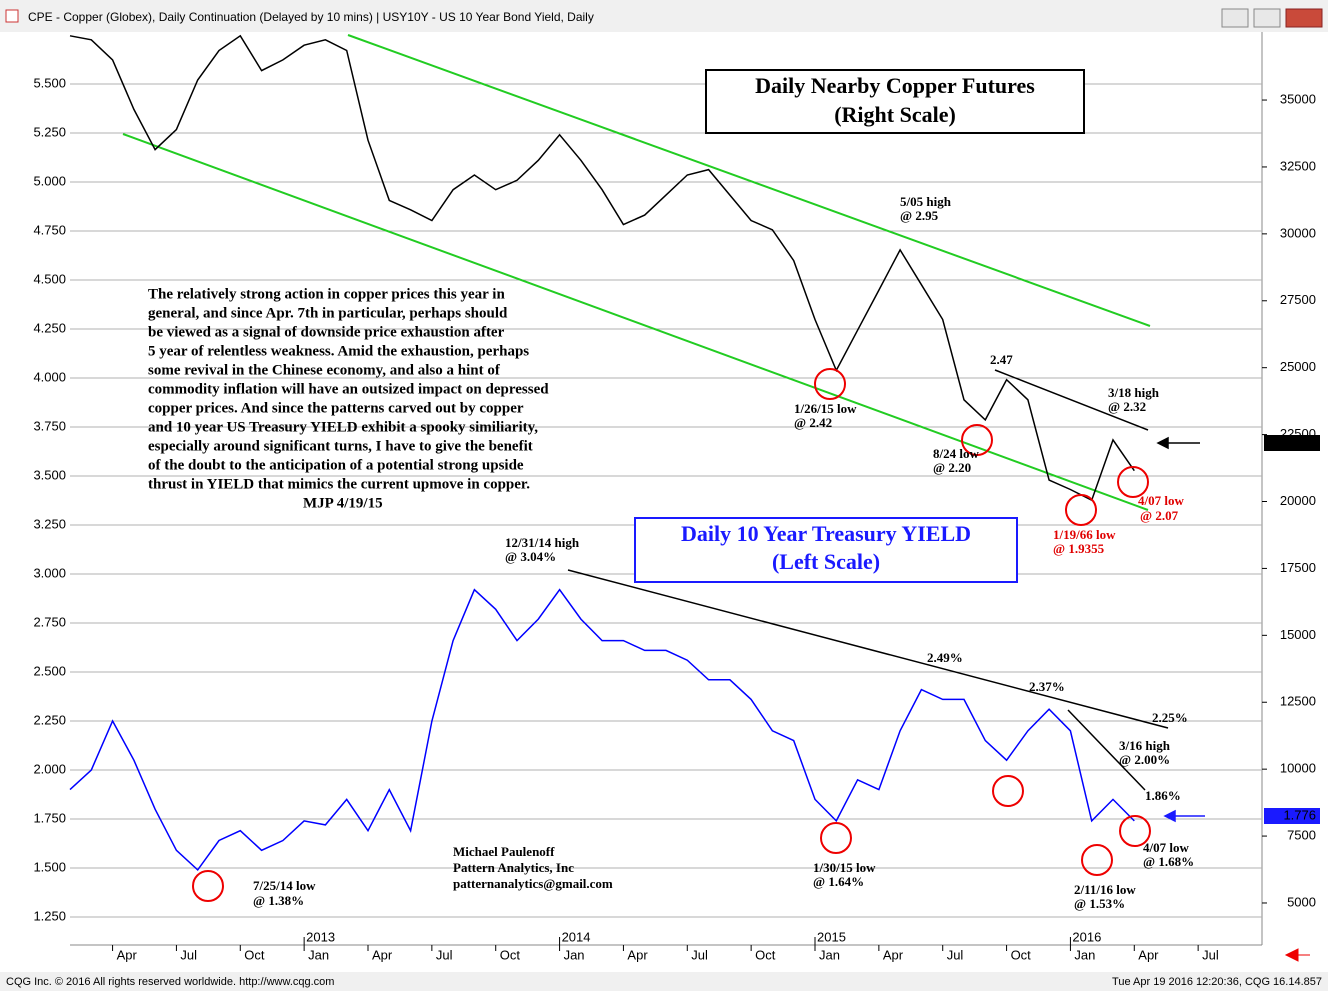 The height and width of the screenshot is (991, 1328). What do you see at coordinates (530, 556) in the screenshot?
I see `annotation: @ 3.04%` at bounding box center [530, 556].